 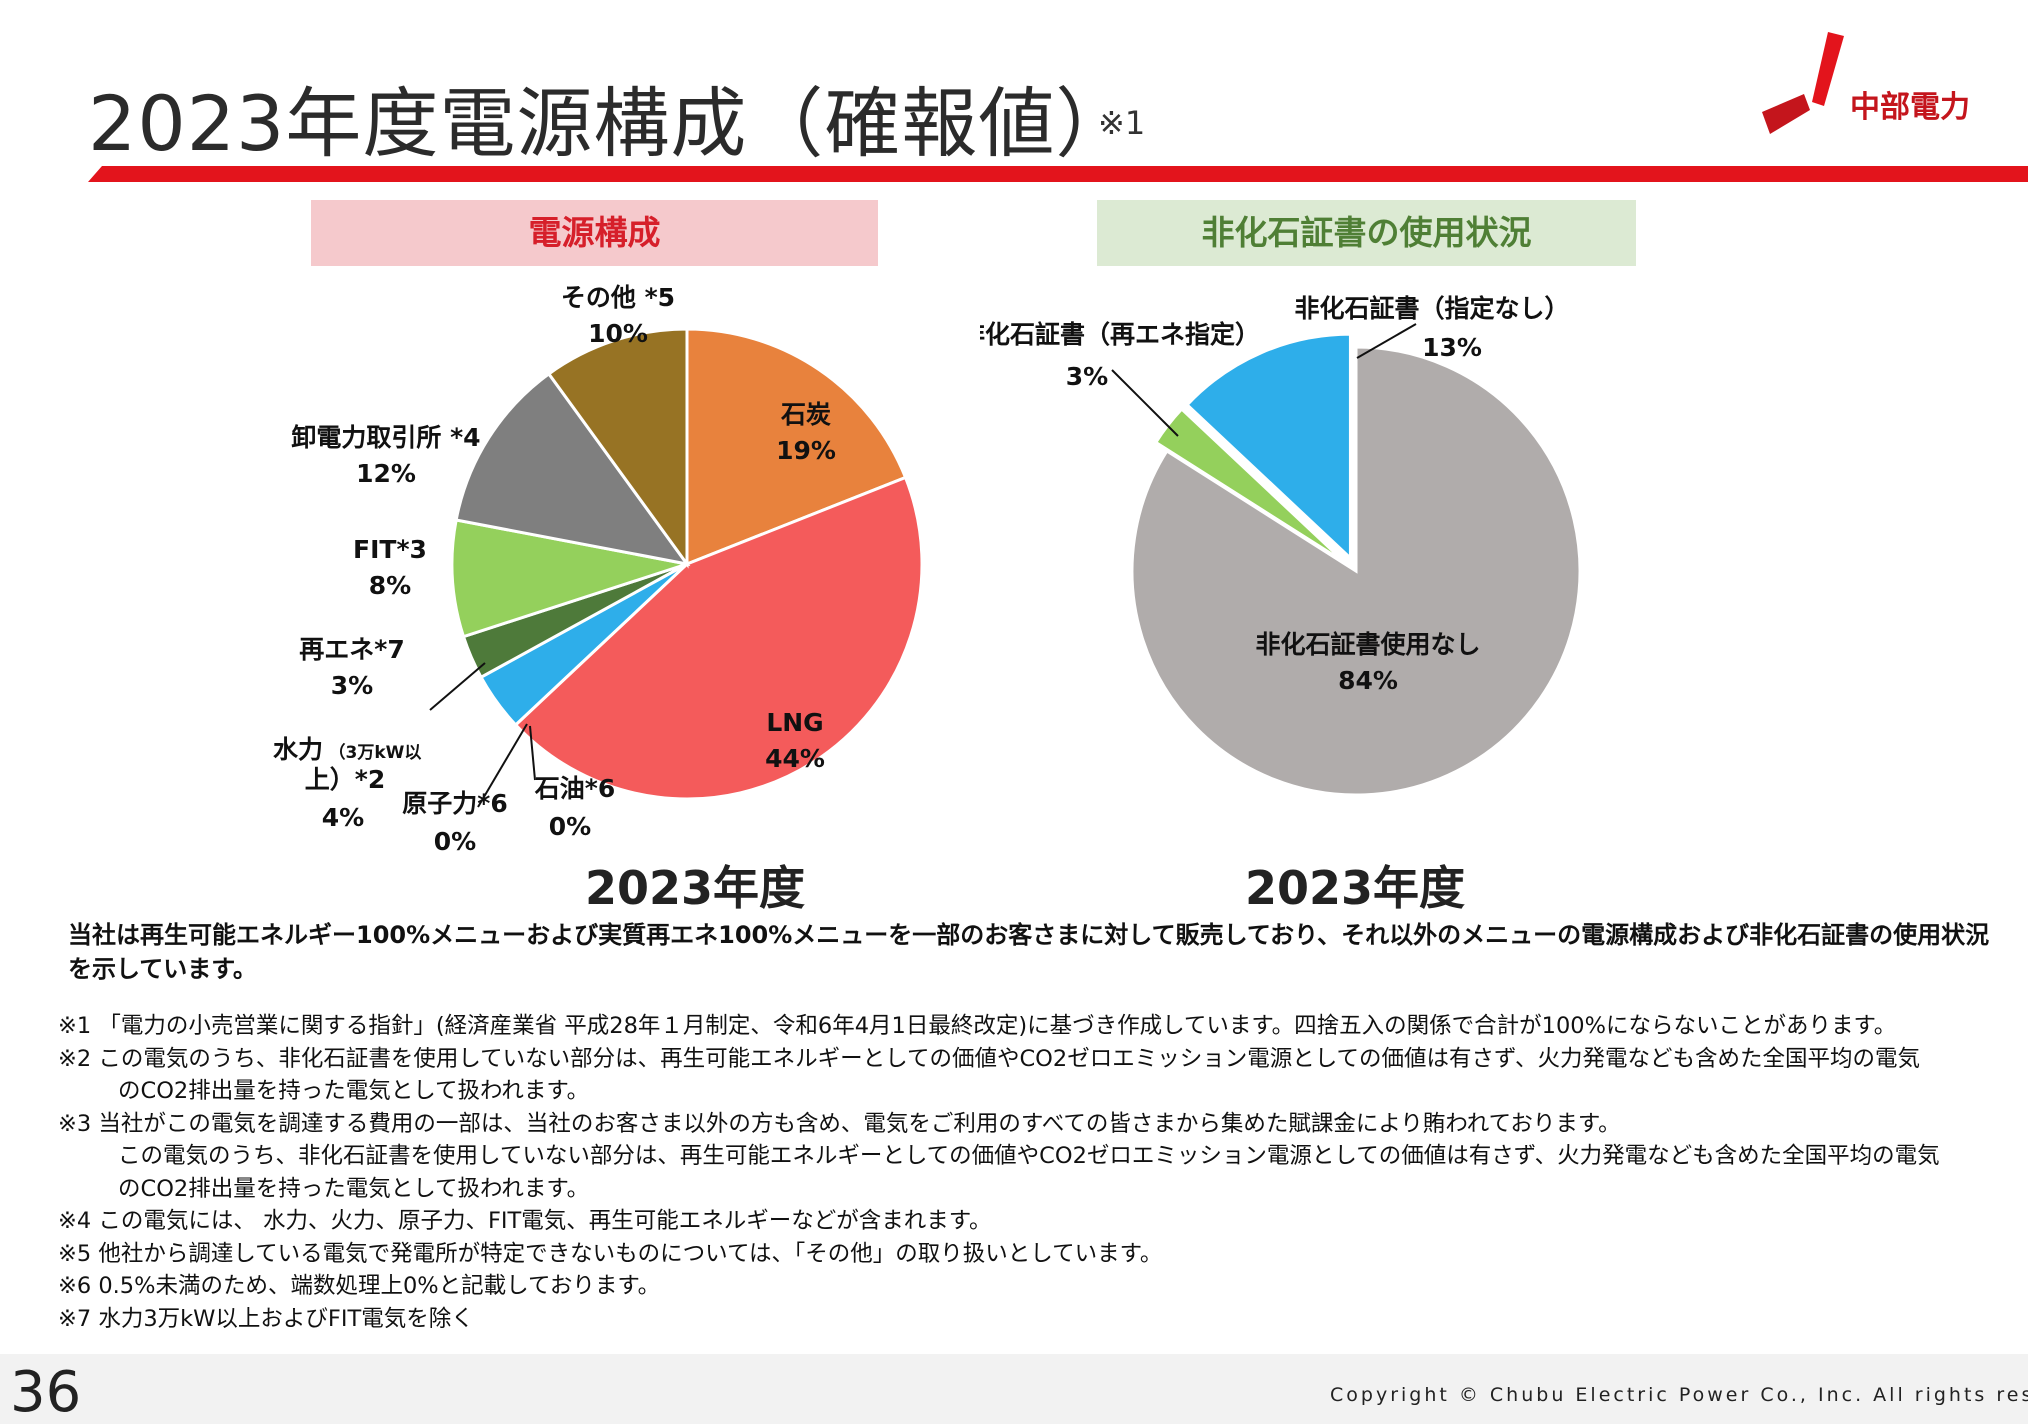 I want to click on power-mix-year-caption: 2023年度, so click(x=695, y=888).